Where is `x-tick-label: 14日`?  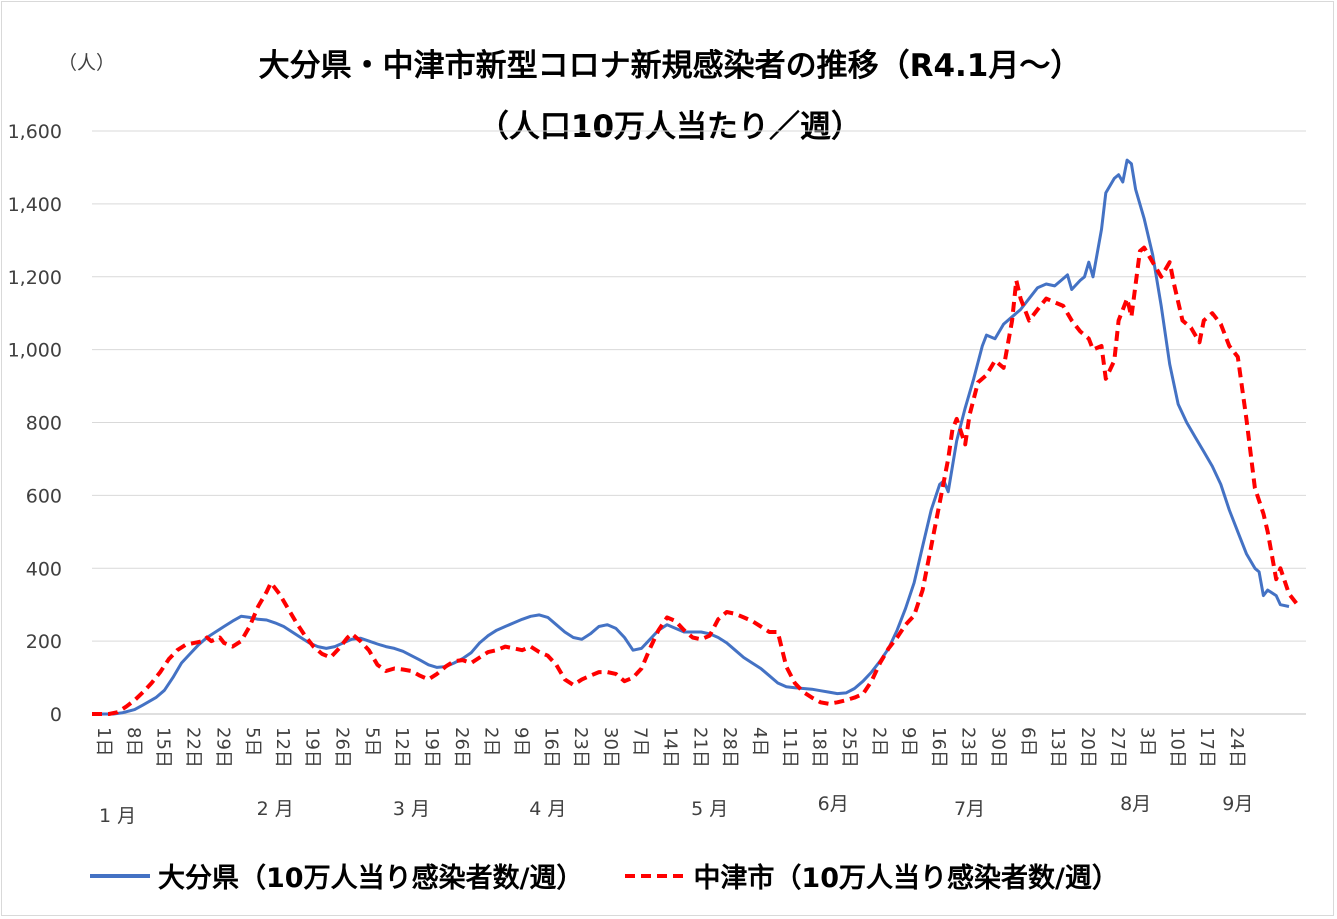 x-tick-label: 14日 is located at coordinates (670, 747).